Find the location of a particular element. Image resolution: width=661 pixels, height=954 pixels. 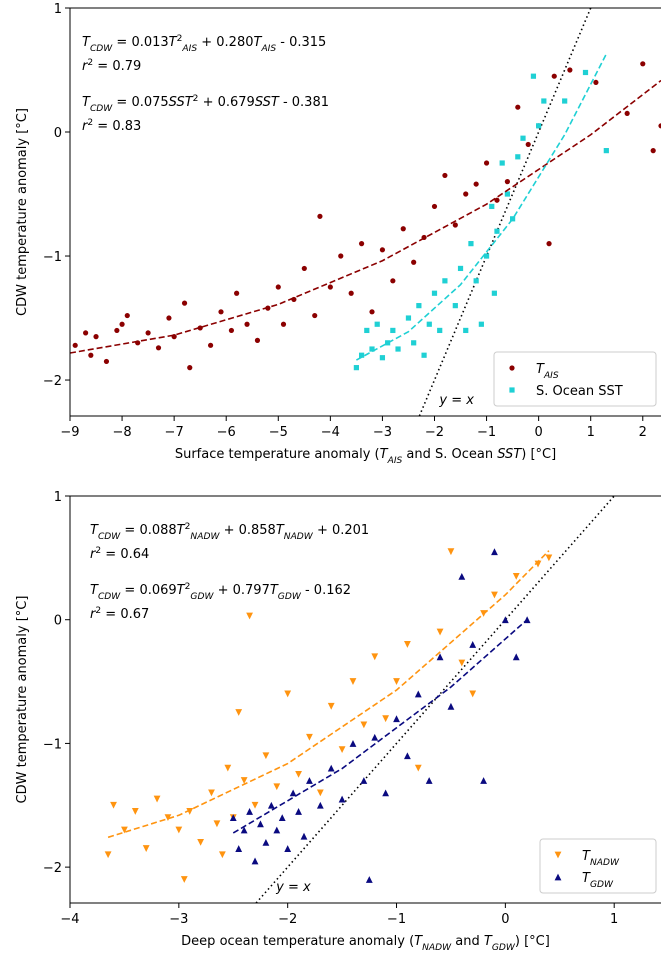

text-part: = 0.075 is located at coordinates (140, 102).